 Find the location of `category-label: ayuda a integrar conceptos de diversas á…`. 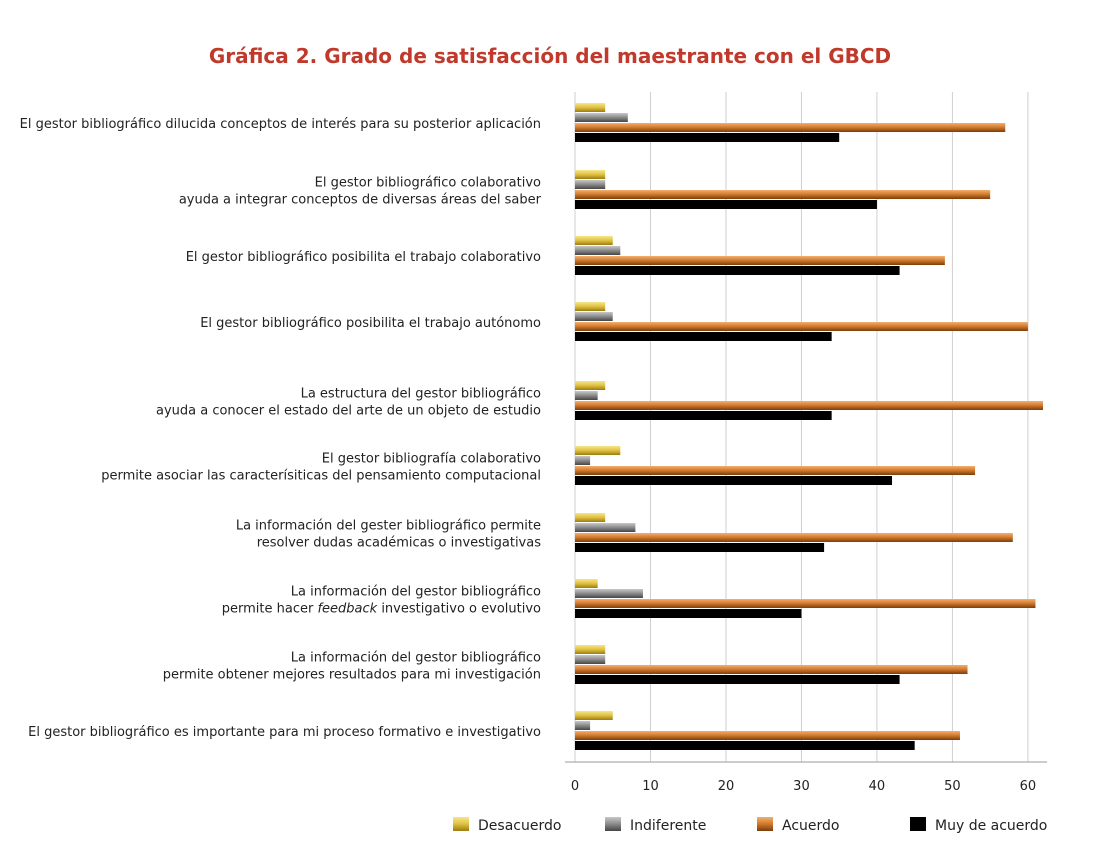

category-label: ayuda a integrar conceptos de diversas á… is located at coordinates (360, 200).